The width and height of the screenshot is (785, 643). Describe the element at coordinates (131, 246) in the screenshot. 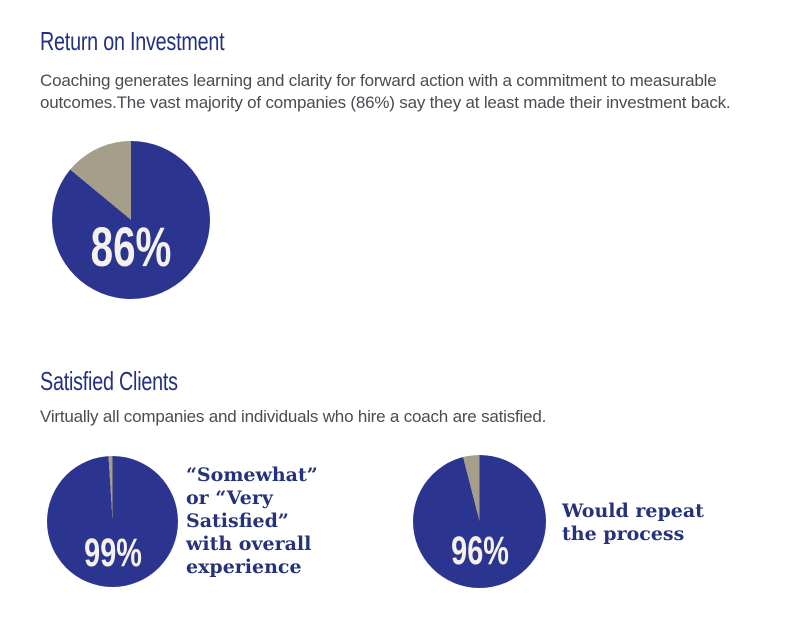

I see `pie-percentage-label-86: 86%` at that location.